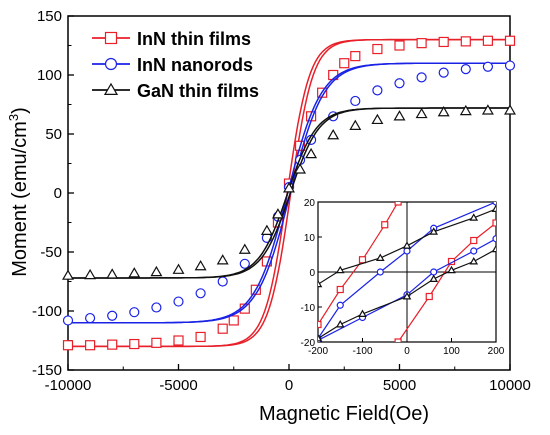  I want to click on legend-entry: GaN thin films, so click(175, 91).